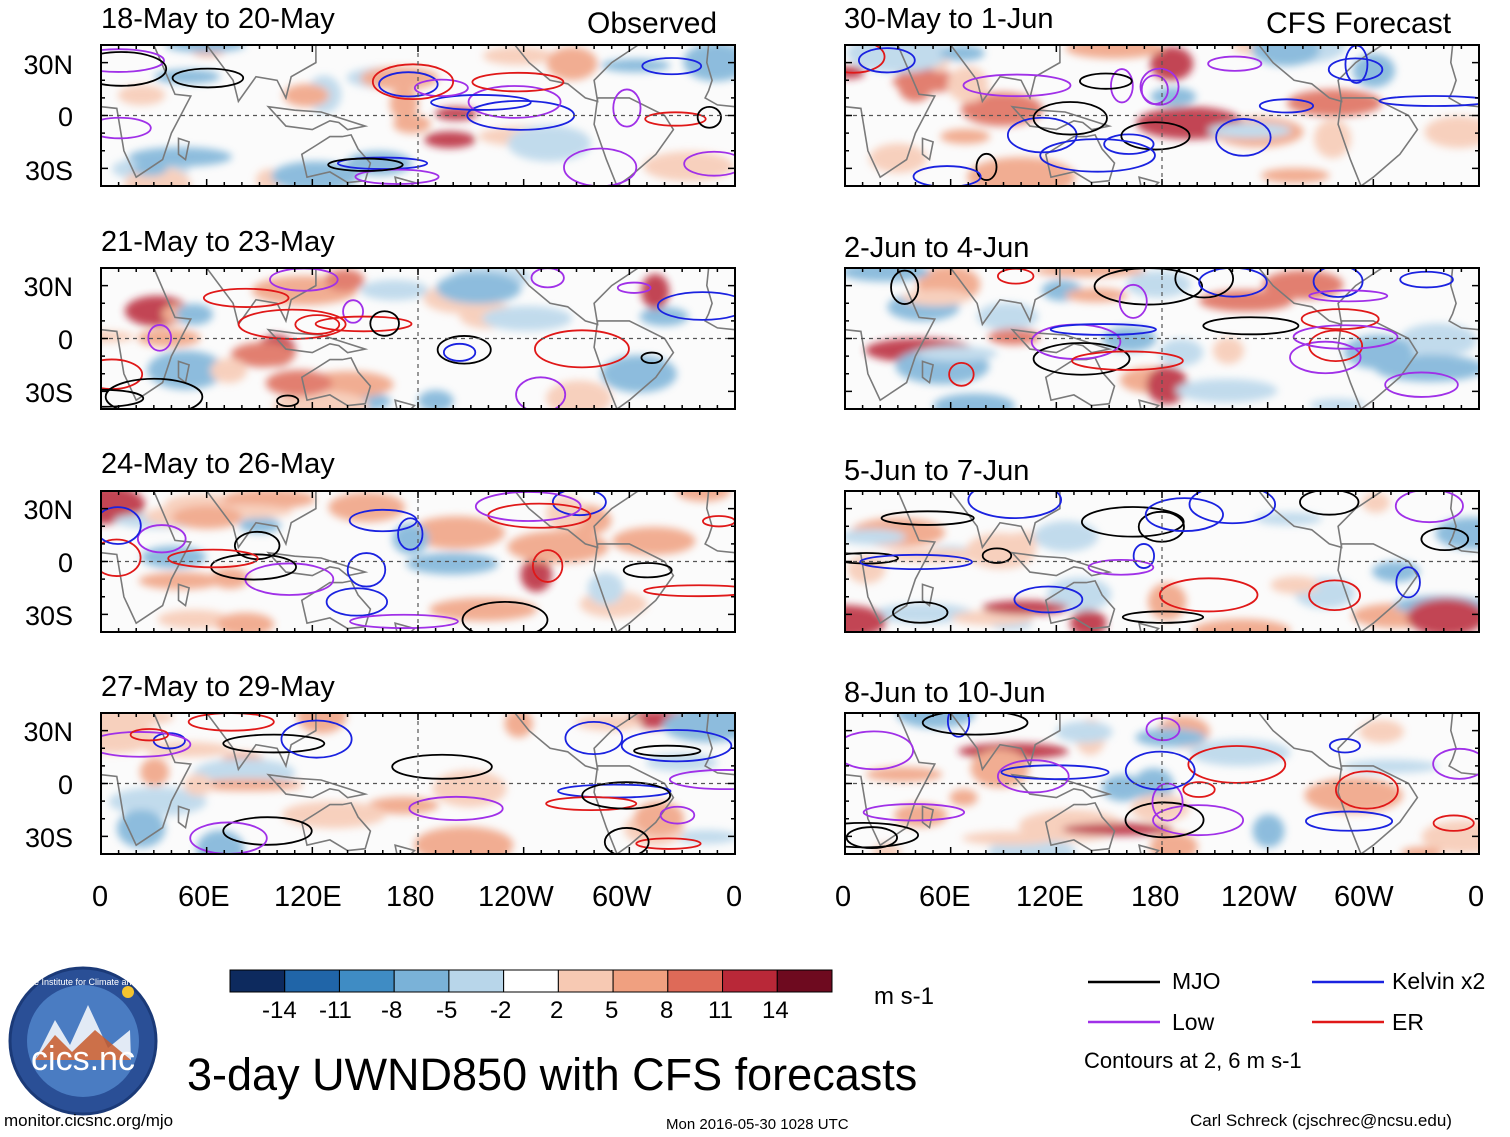 The height and width of the screenshot is (1137, 1510). I want to click on colorbar-label: 5, so click(612, 1010).